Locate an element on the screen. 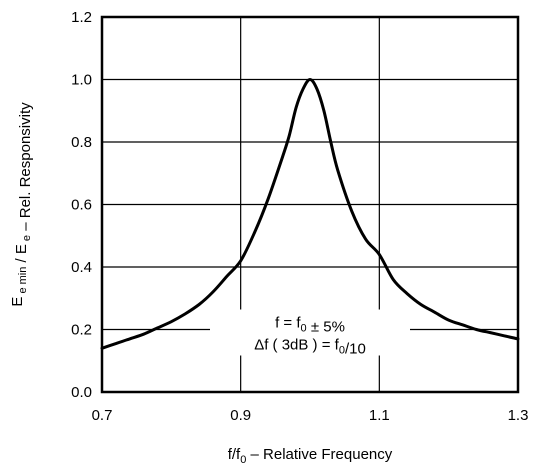 This screenshot has height=468, width=533. x-tick-label: 1.1 is located at coordinates (379, 415).